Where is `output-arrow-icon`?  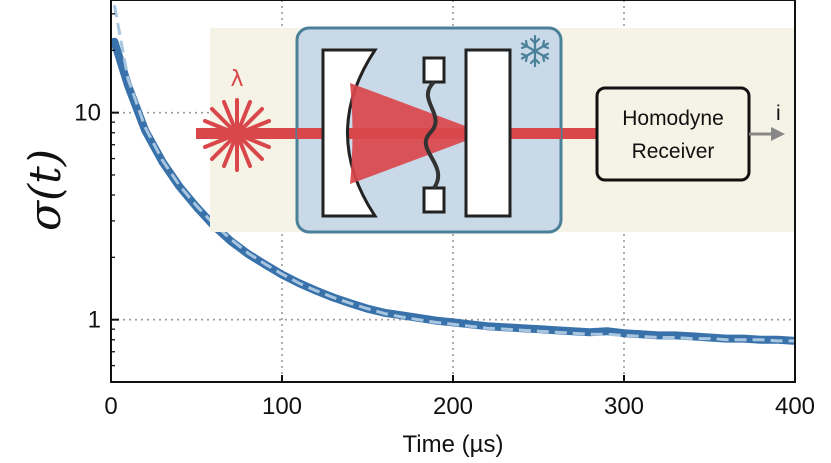
output-arrow-icon is located at coordinates (778, 134).